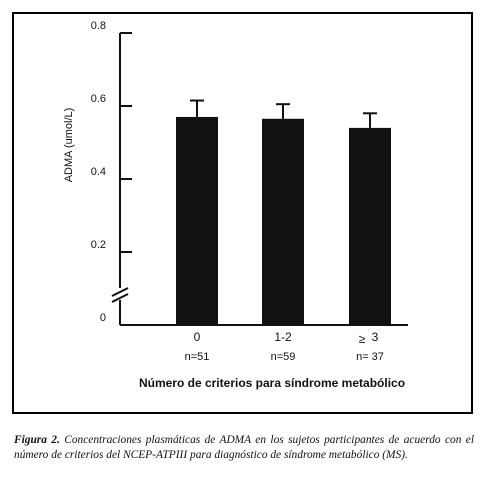 The image size is (486, 487). Describe the element at coordinates (197, 337) in the screenshot. I see `x-tick-label: 0` at that location.